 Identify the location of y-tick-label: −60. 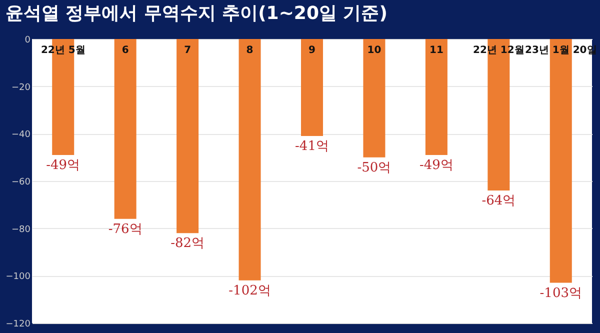
(21, 183).